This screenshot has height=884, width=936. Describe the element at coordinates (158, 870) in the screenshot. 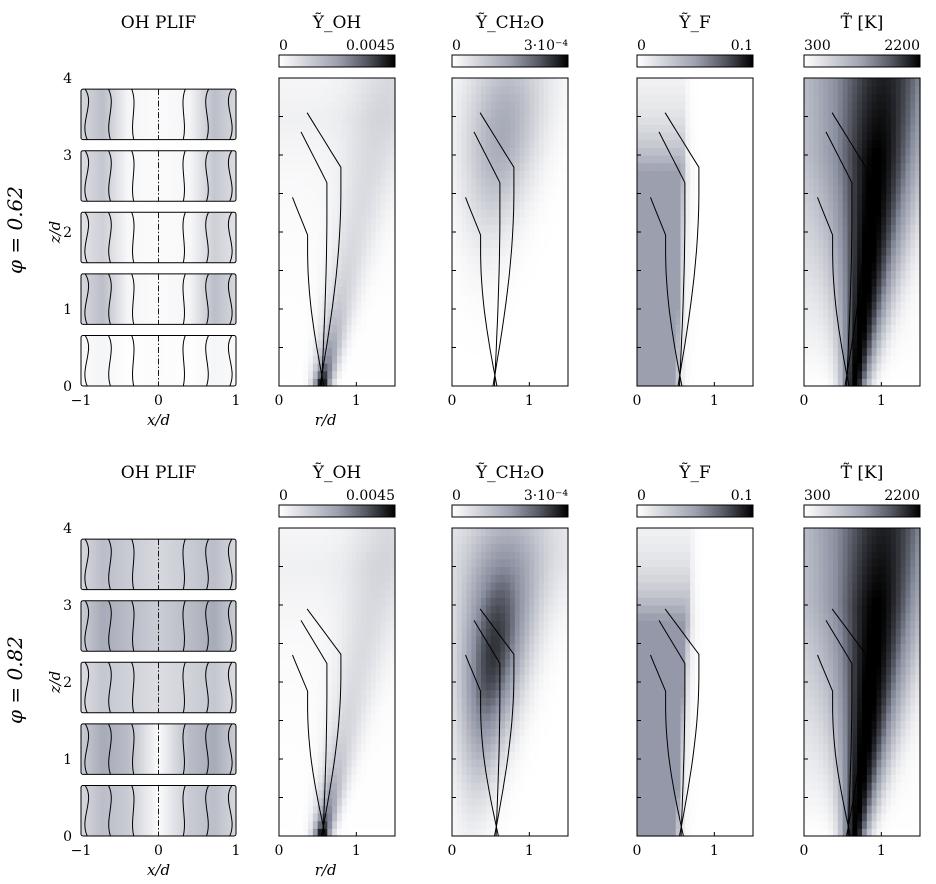

I see `x-axis-label: x/d` at that location.